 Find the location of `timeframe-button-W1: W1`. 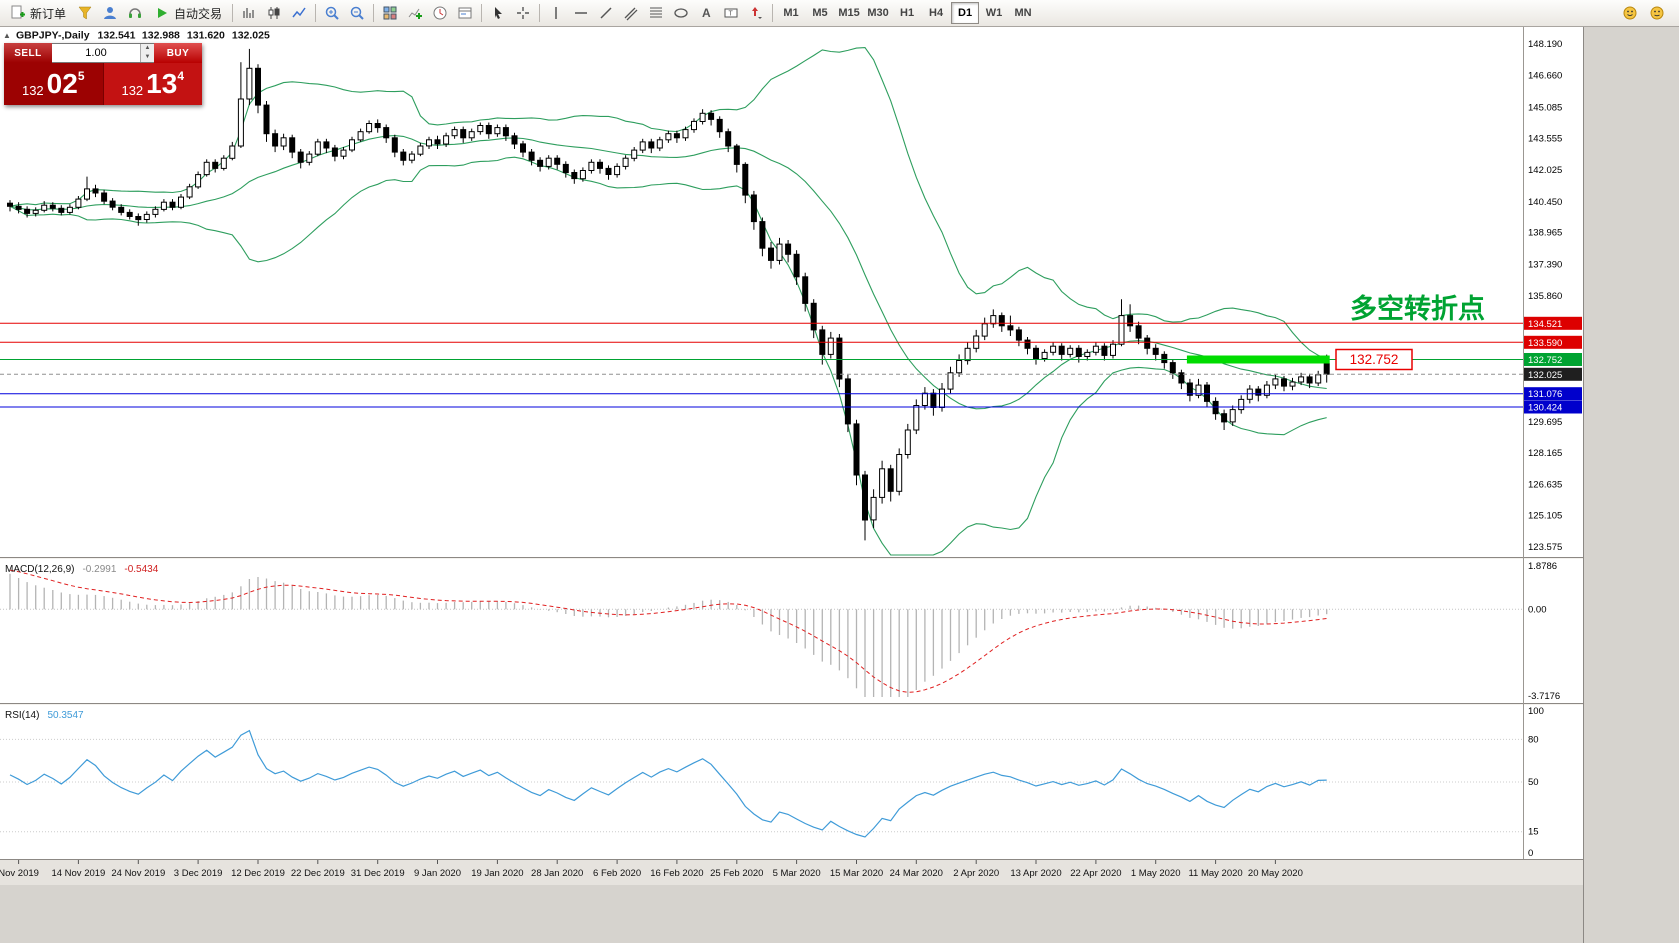

timeframe-button-W1: W1 is located at coordinates (994, 13).